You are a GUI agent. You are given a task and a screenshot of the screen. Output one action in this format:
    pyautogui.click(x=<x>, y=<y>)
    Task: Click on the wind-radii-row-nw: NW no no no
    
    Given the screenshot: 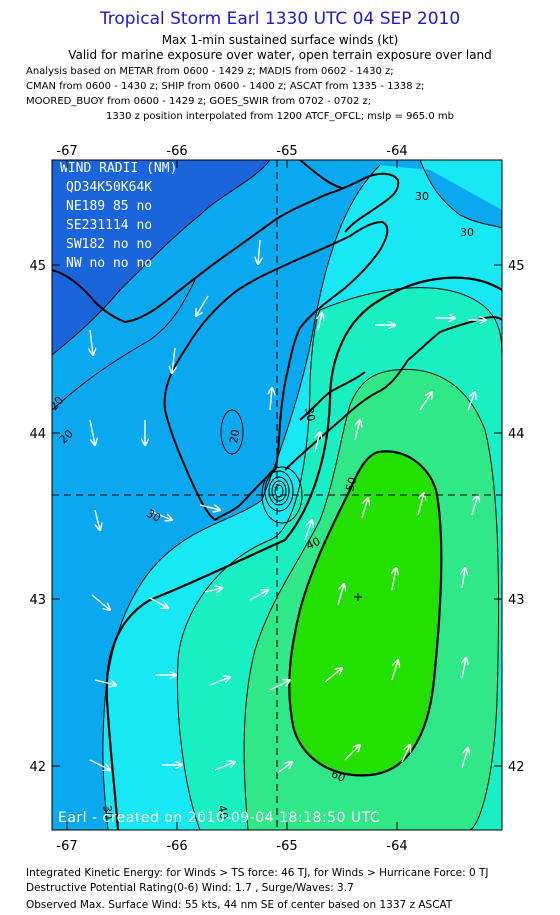 What is the action you would take?
    pyautogui.click(x=109, y=263)
    